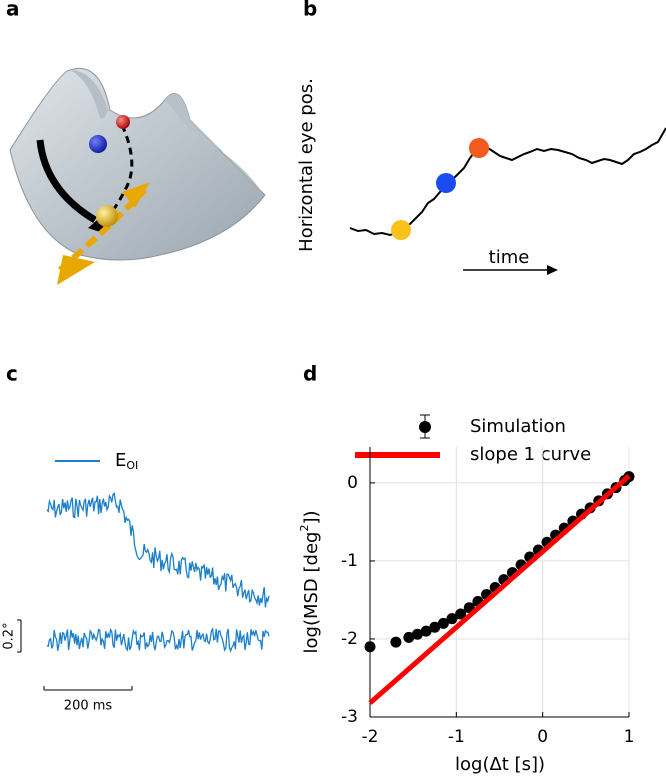 The width and height of the screenshot is (666, 777). I want to click on scale-label: 0.2°, so click(9, 635).